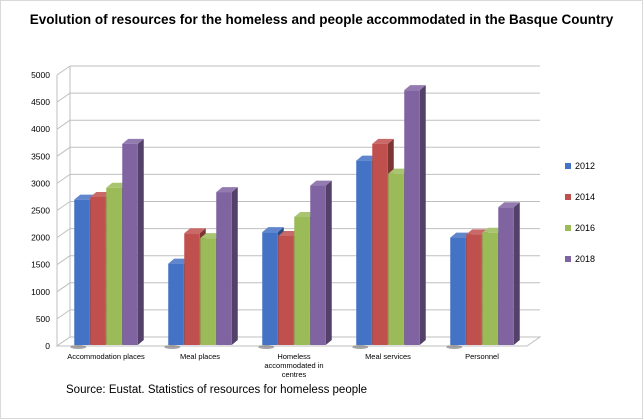 The height and width of the screenshot is (419, 643). I want to click on x-tick-label: Meal services, so click(388, 356).